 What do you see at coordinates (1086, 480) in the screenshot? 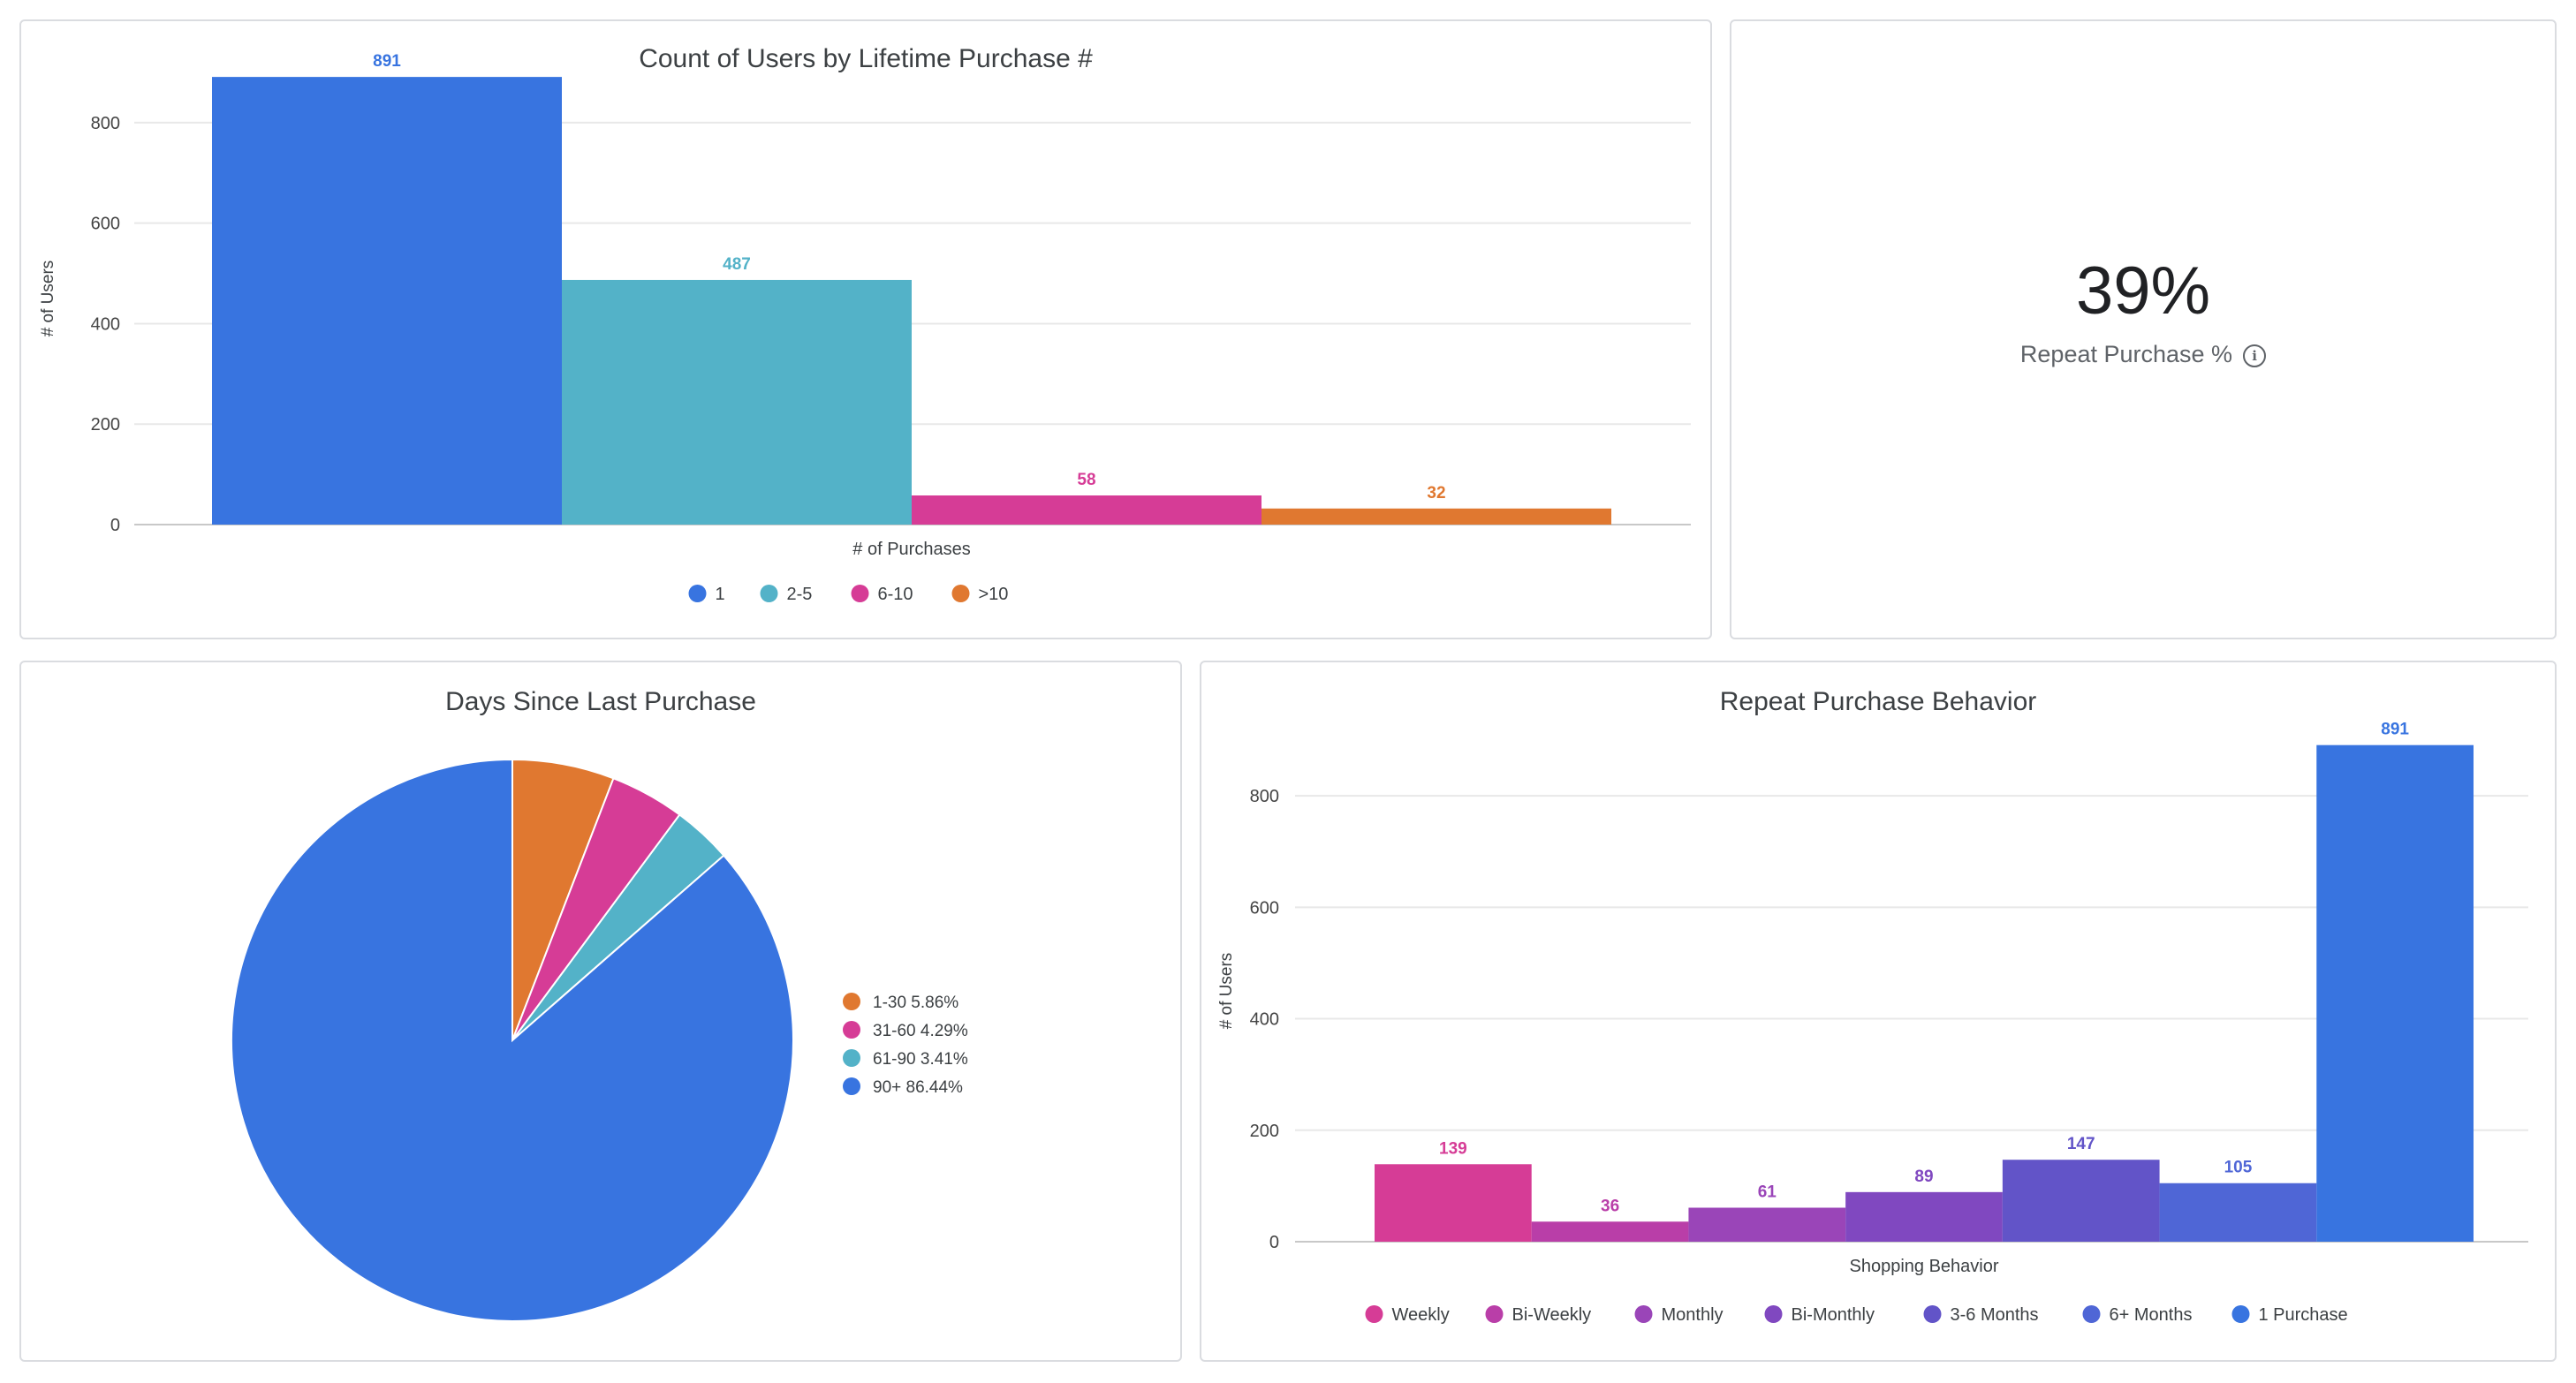
I see `data-label: 58` at bounding box center [1086, 480].